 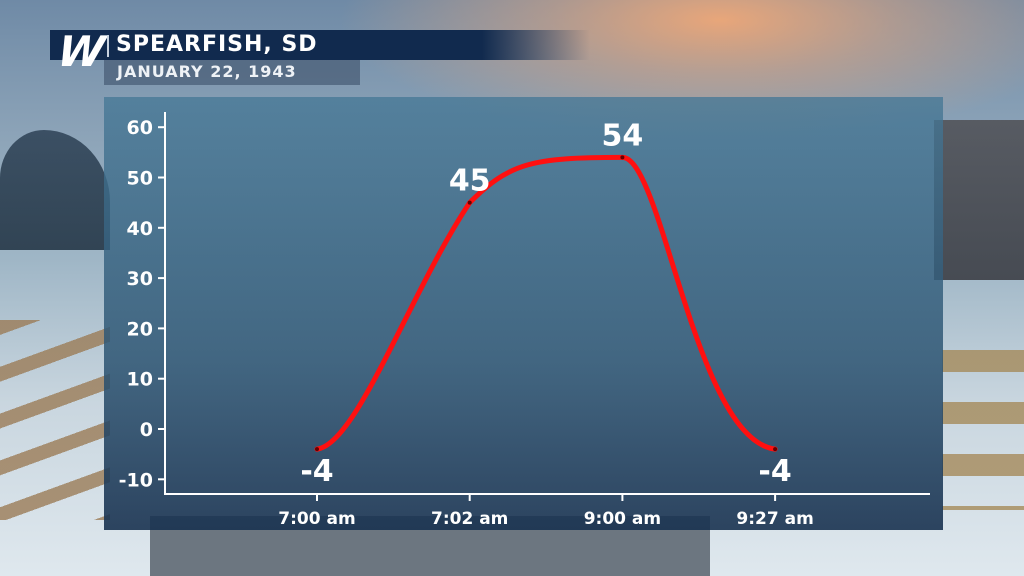 What do you see at coordinates (140, 179) in the screenshot?
I see `y-tick-label: 50` at bounding box center [140, 179].